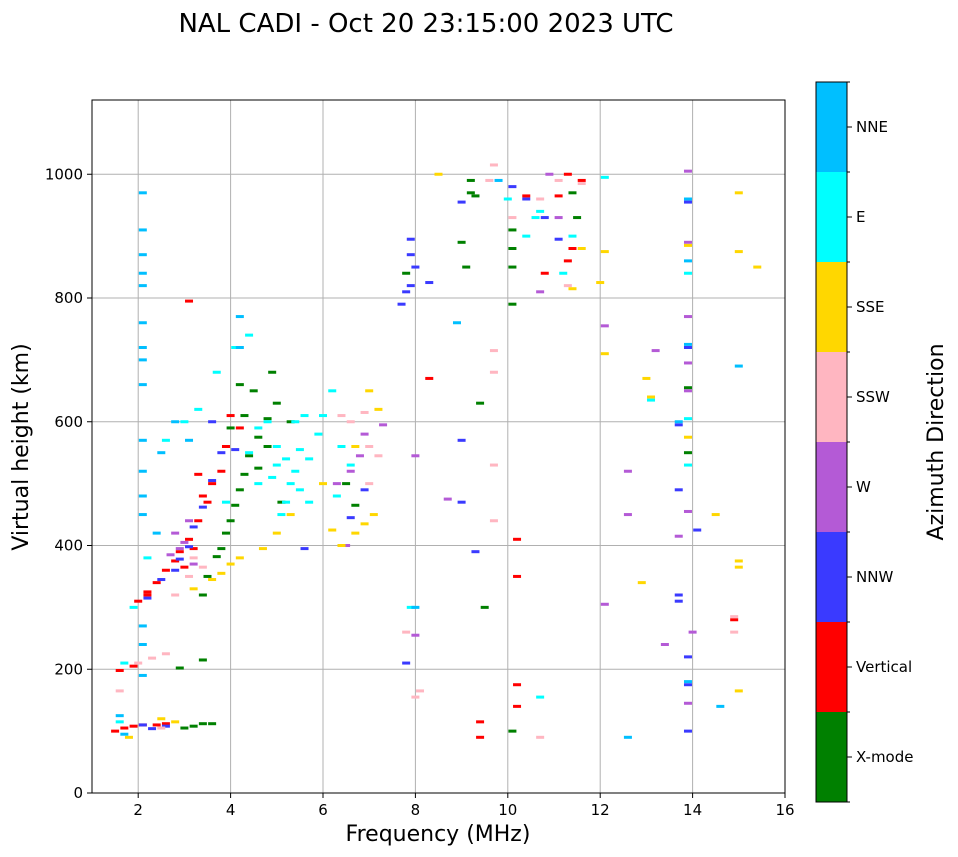 Image resolution: width=958 pixels, height=857 pixels. Describe the element at coordinates (68, 422) in the screenshot. I see `y-tick-label: 600` at that location.